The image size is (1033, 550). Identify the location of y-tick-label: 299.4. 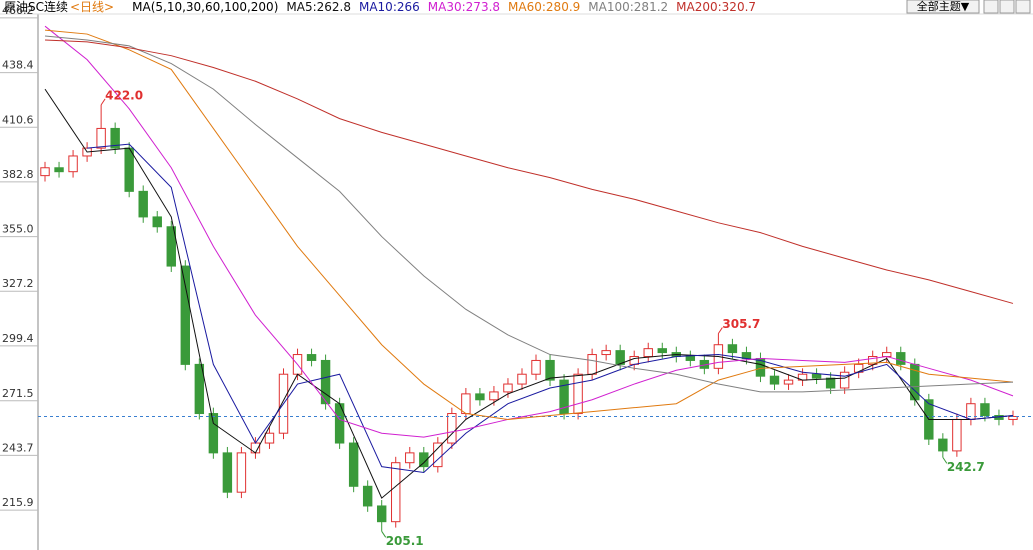
(18, 338).